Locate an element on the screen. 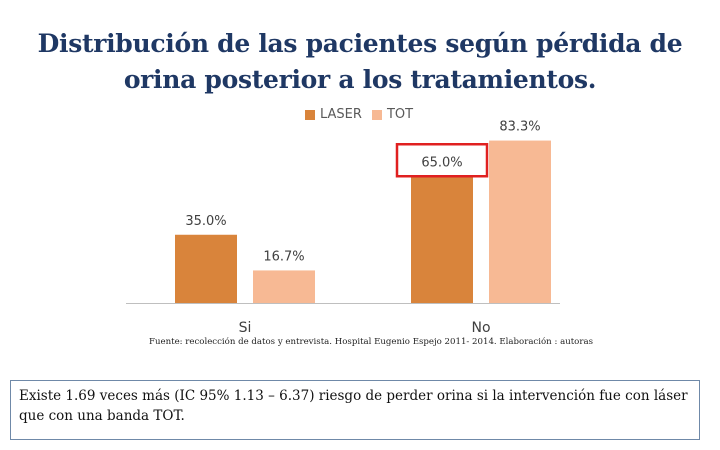 The image size is (720, 450). category-label-no: No is located at coordinates (480, 328).